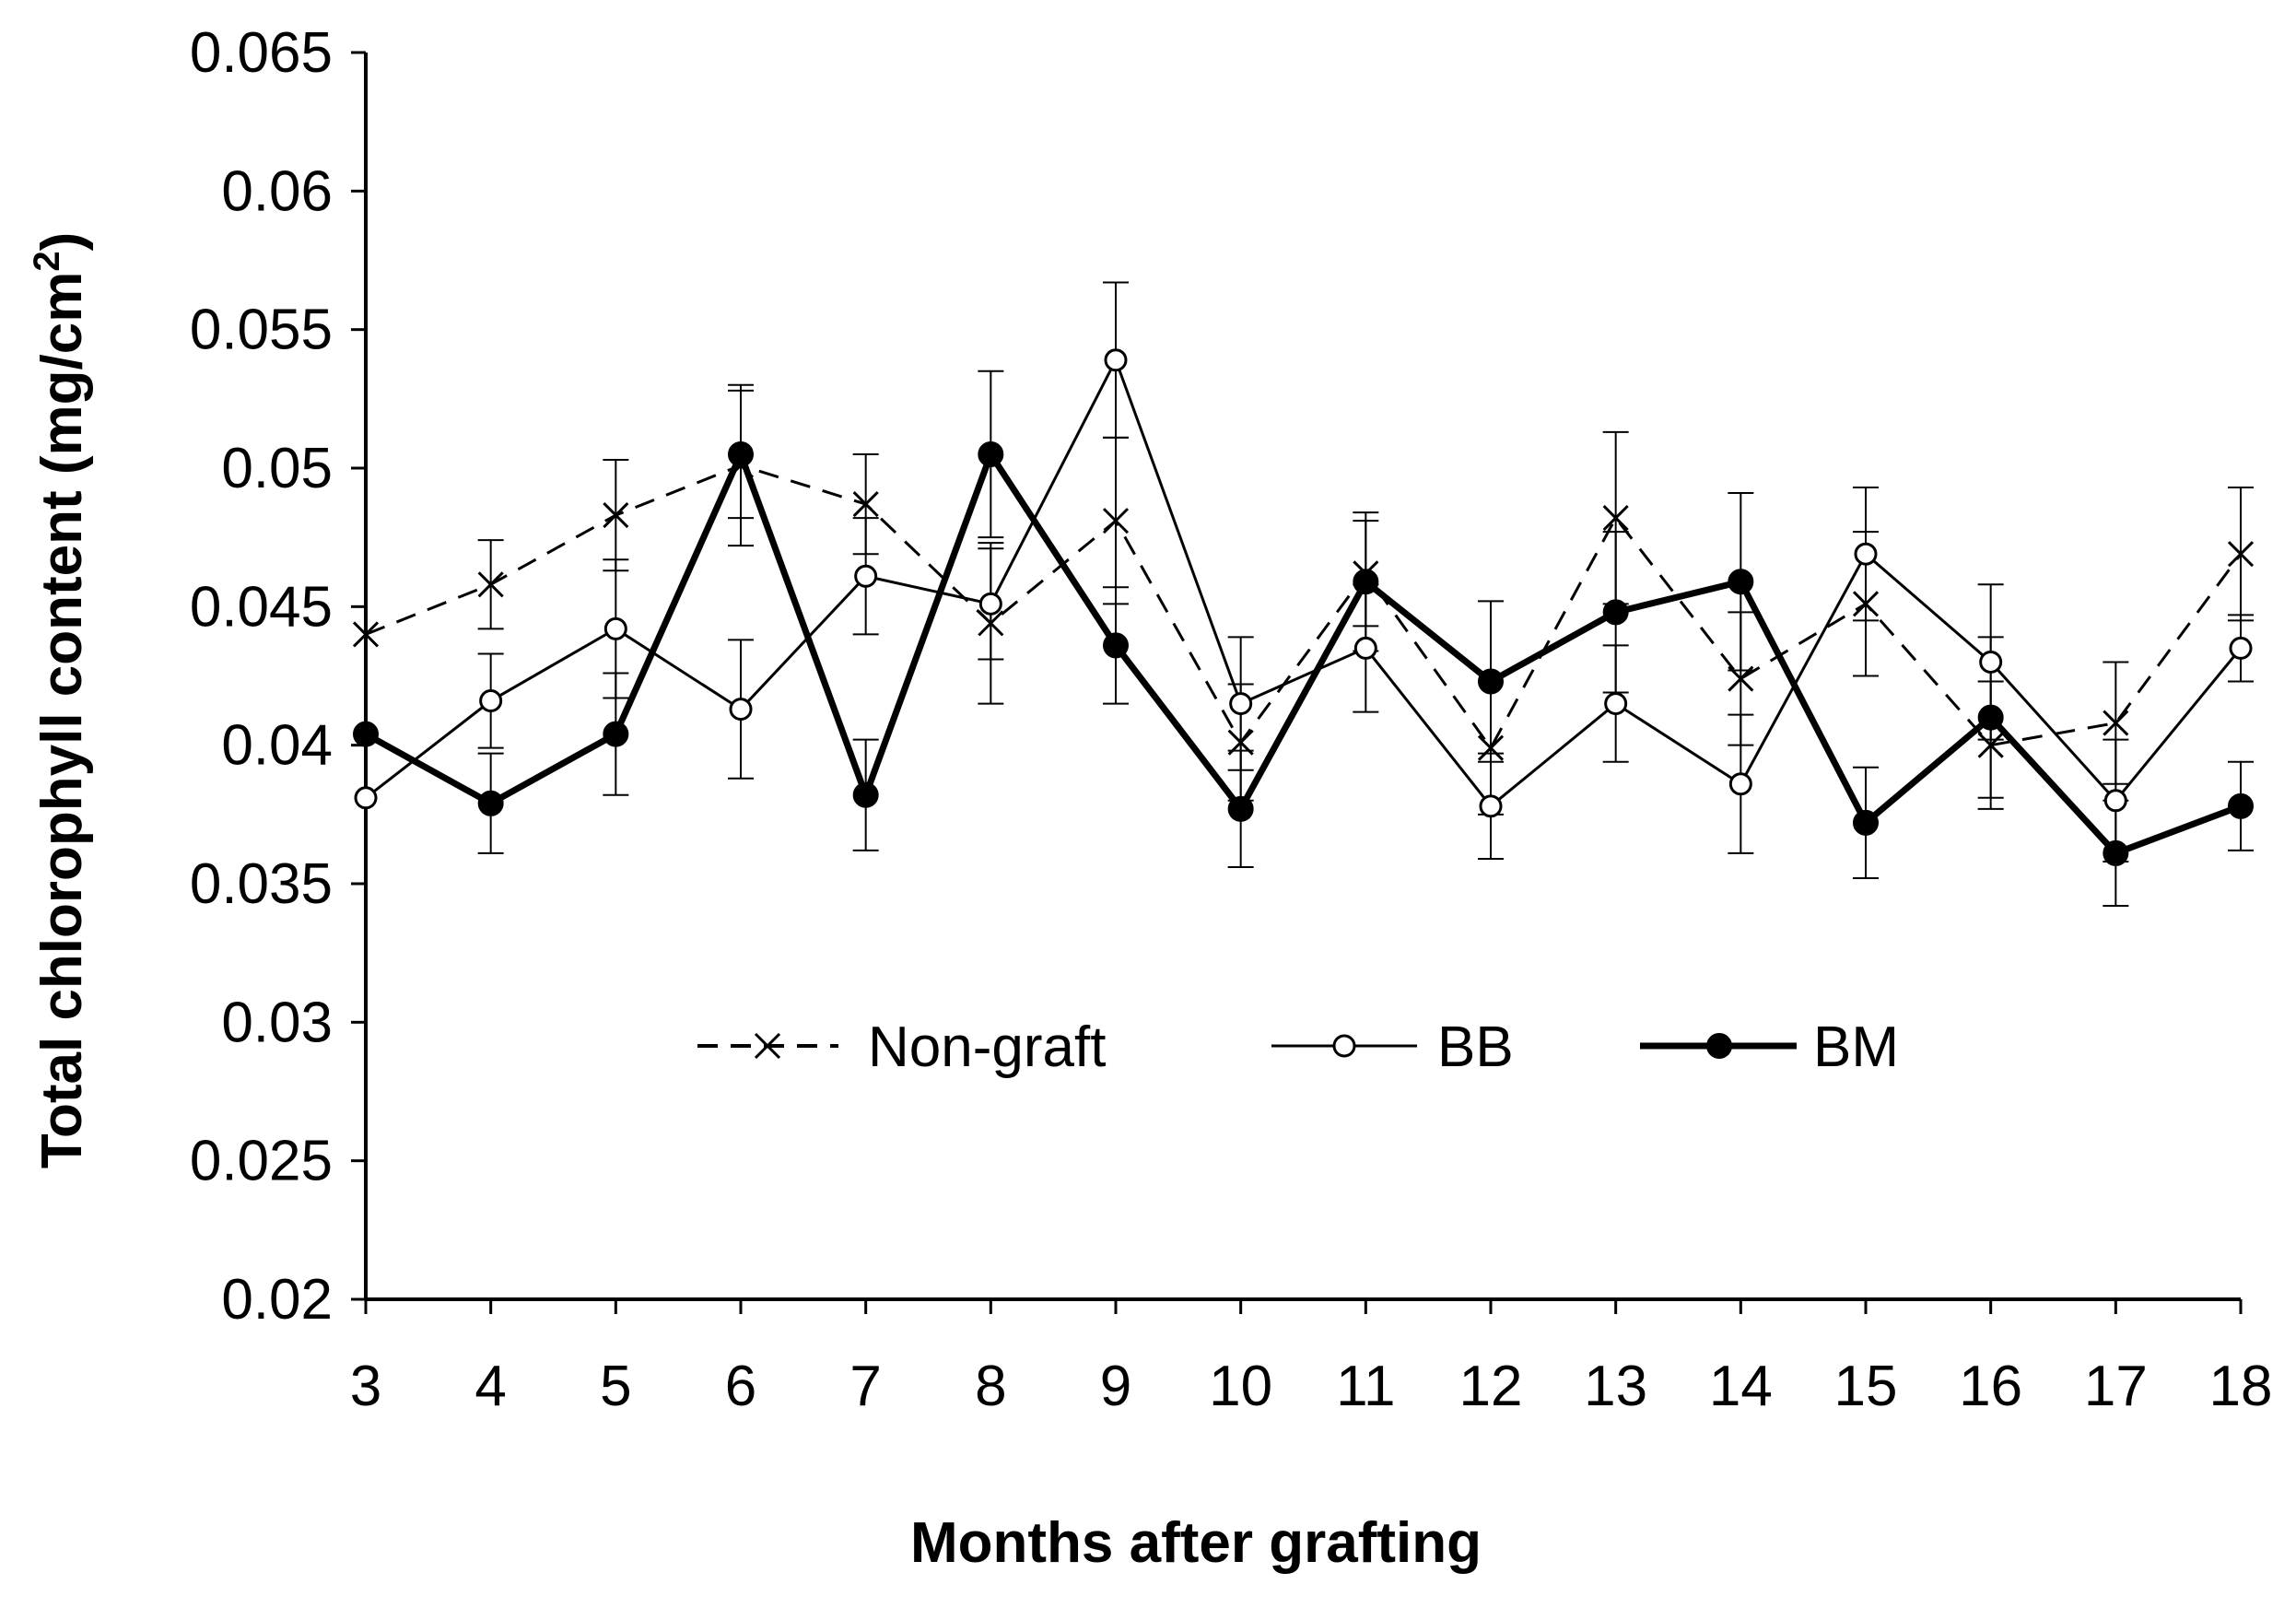 Image resolution: width=2296 pixels, height=1608 pixels. Describe the element at coordinates (1856, 1047) in the screenshot. I see `legend-label-bm: BM` at that location.